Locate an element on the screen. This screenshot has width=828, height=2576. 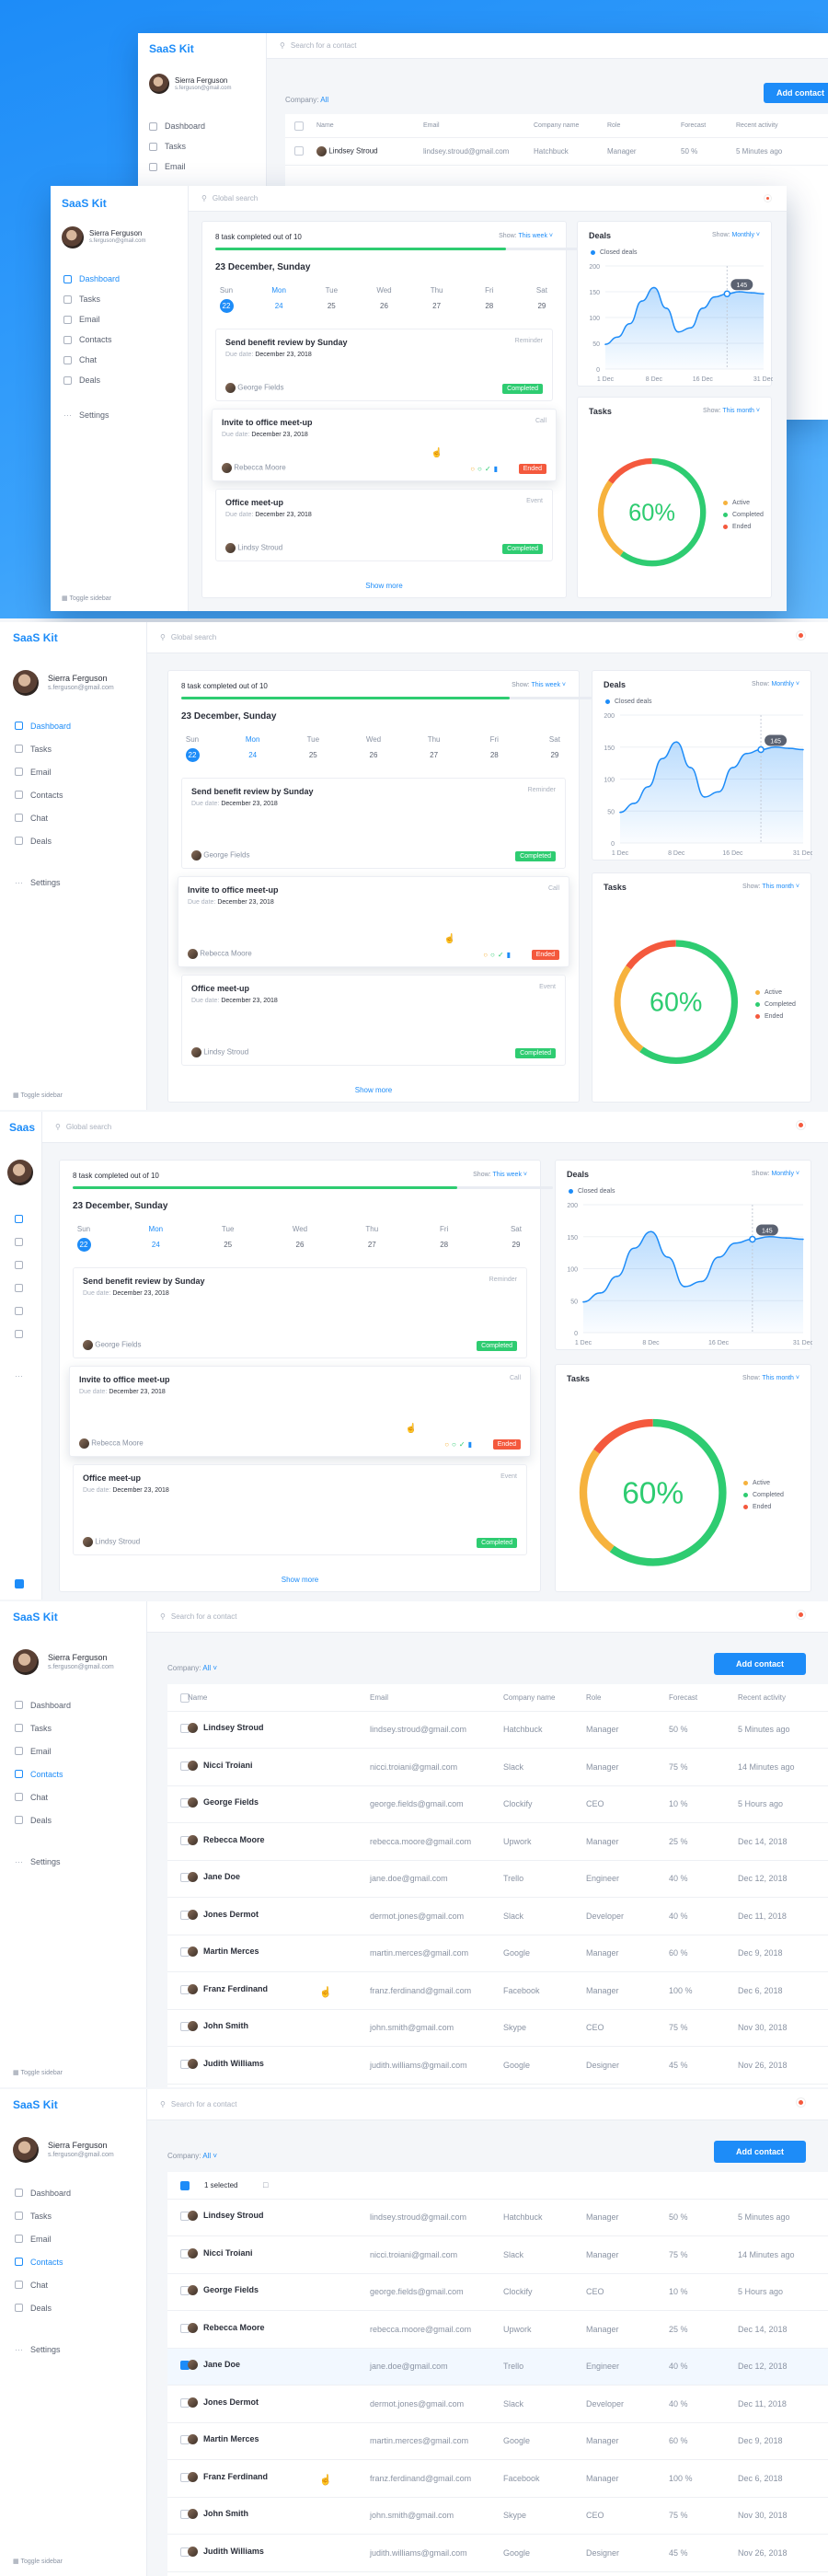
sidebar-item-settings: ··· Settings is located at coordinates (86, 415).